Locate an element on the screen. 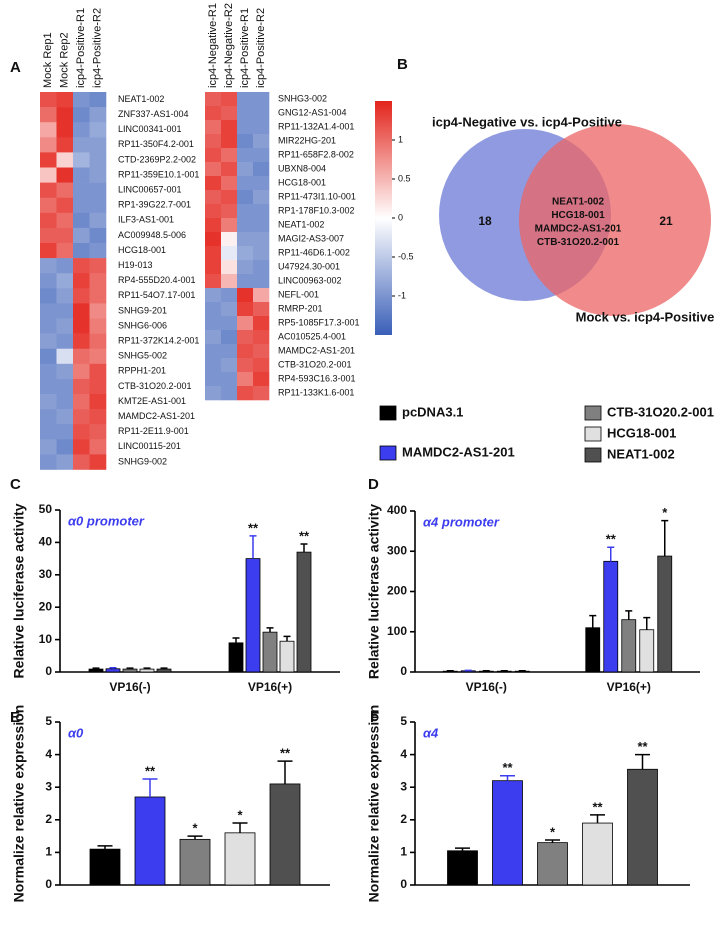 The image size is (728, 928). y-tick-label: 1 is located at coordinates (403, 852).